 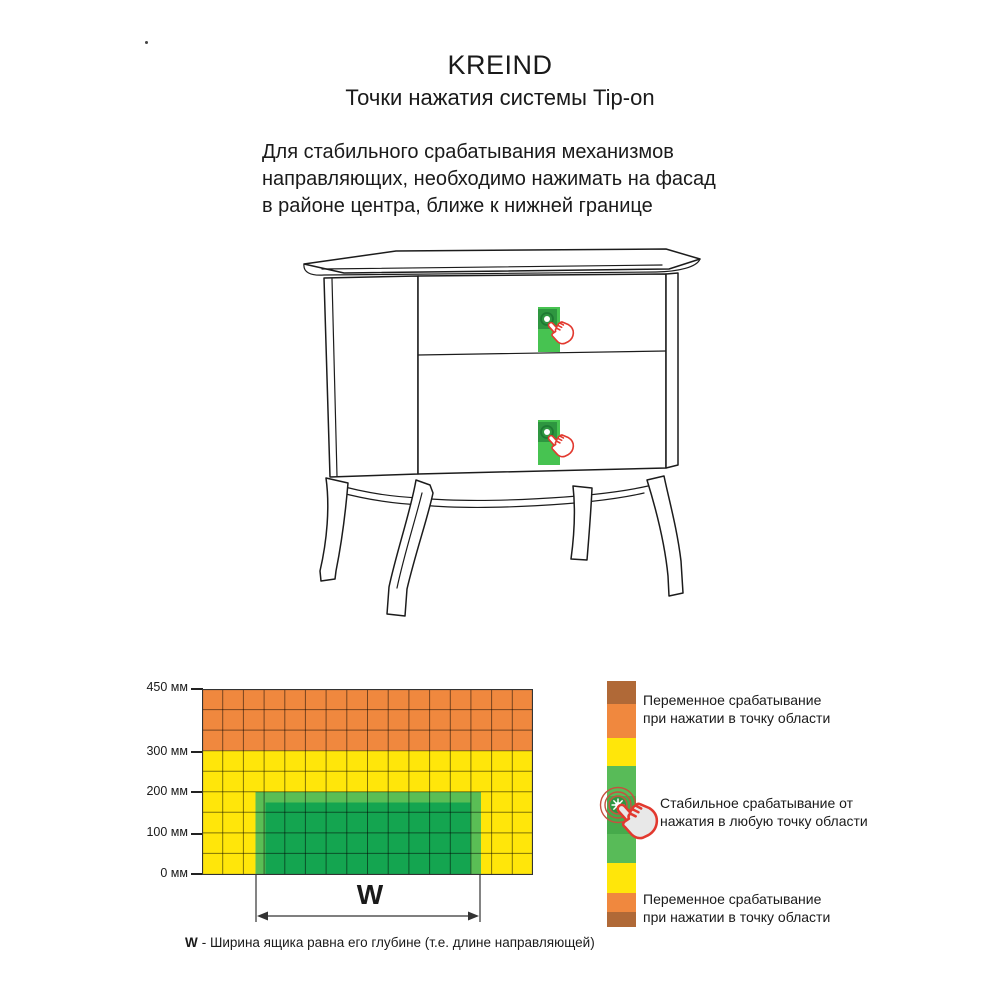 What do you see at coordinates (665, 536) in the screenshot?
I see `front-right-leg` at bounding box center [665, 536].